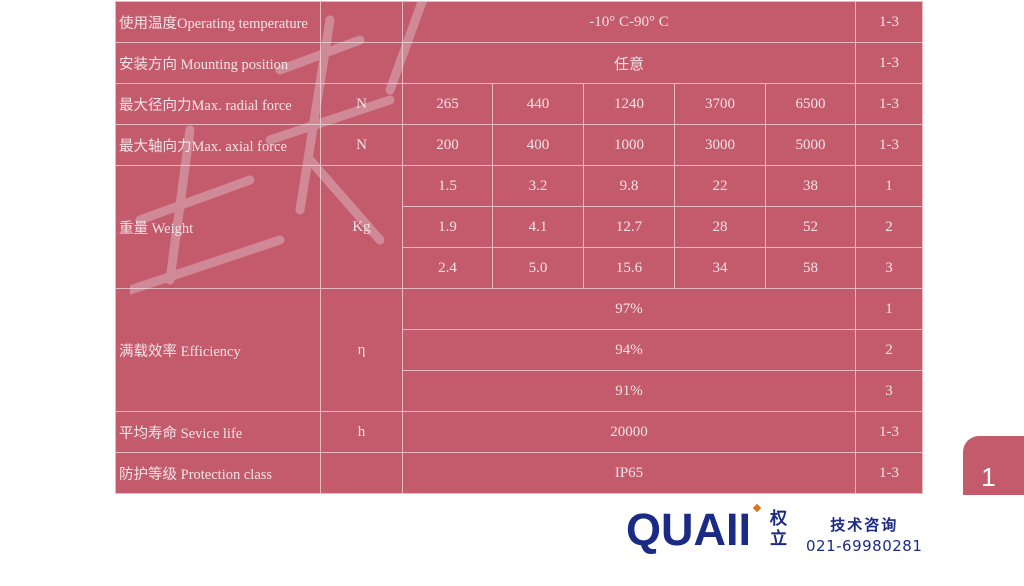 The image size is (1024, 586). What do you see at coordinates (218, 350) in the screenshot?
I see `row-label: 满载效率 Efficiency` at bounding box center [218, 350].